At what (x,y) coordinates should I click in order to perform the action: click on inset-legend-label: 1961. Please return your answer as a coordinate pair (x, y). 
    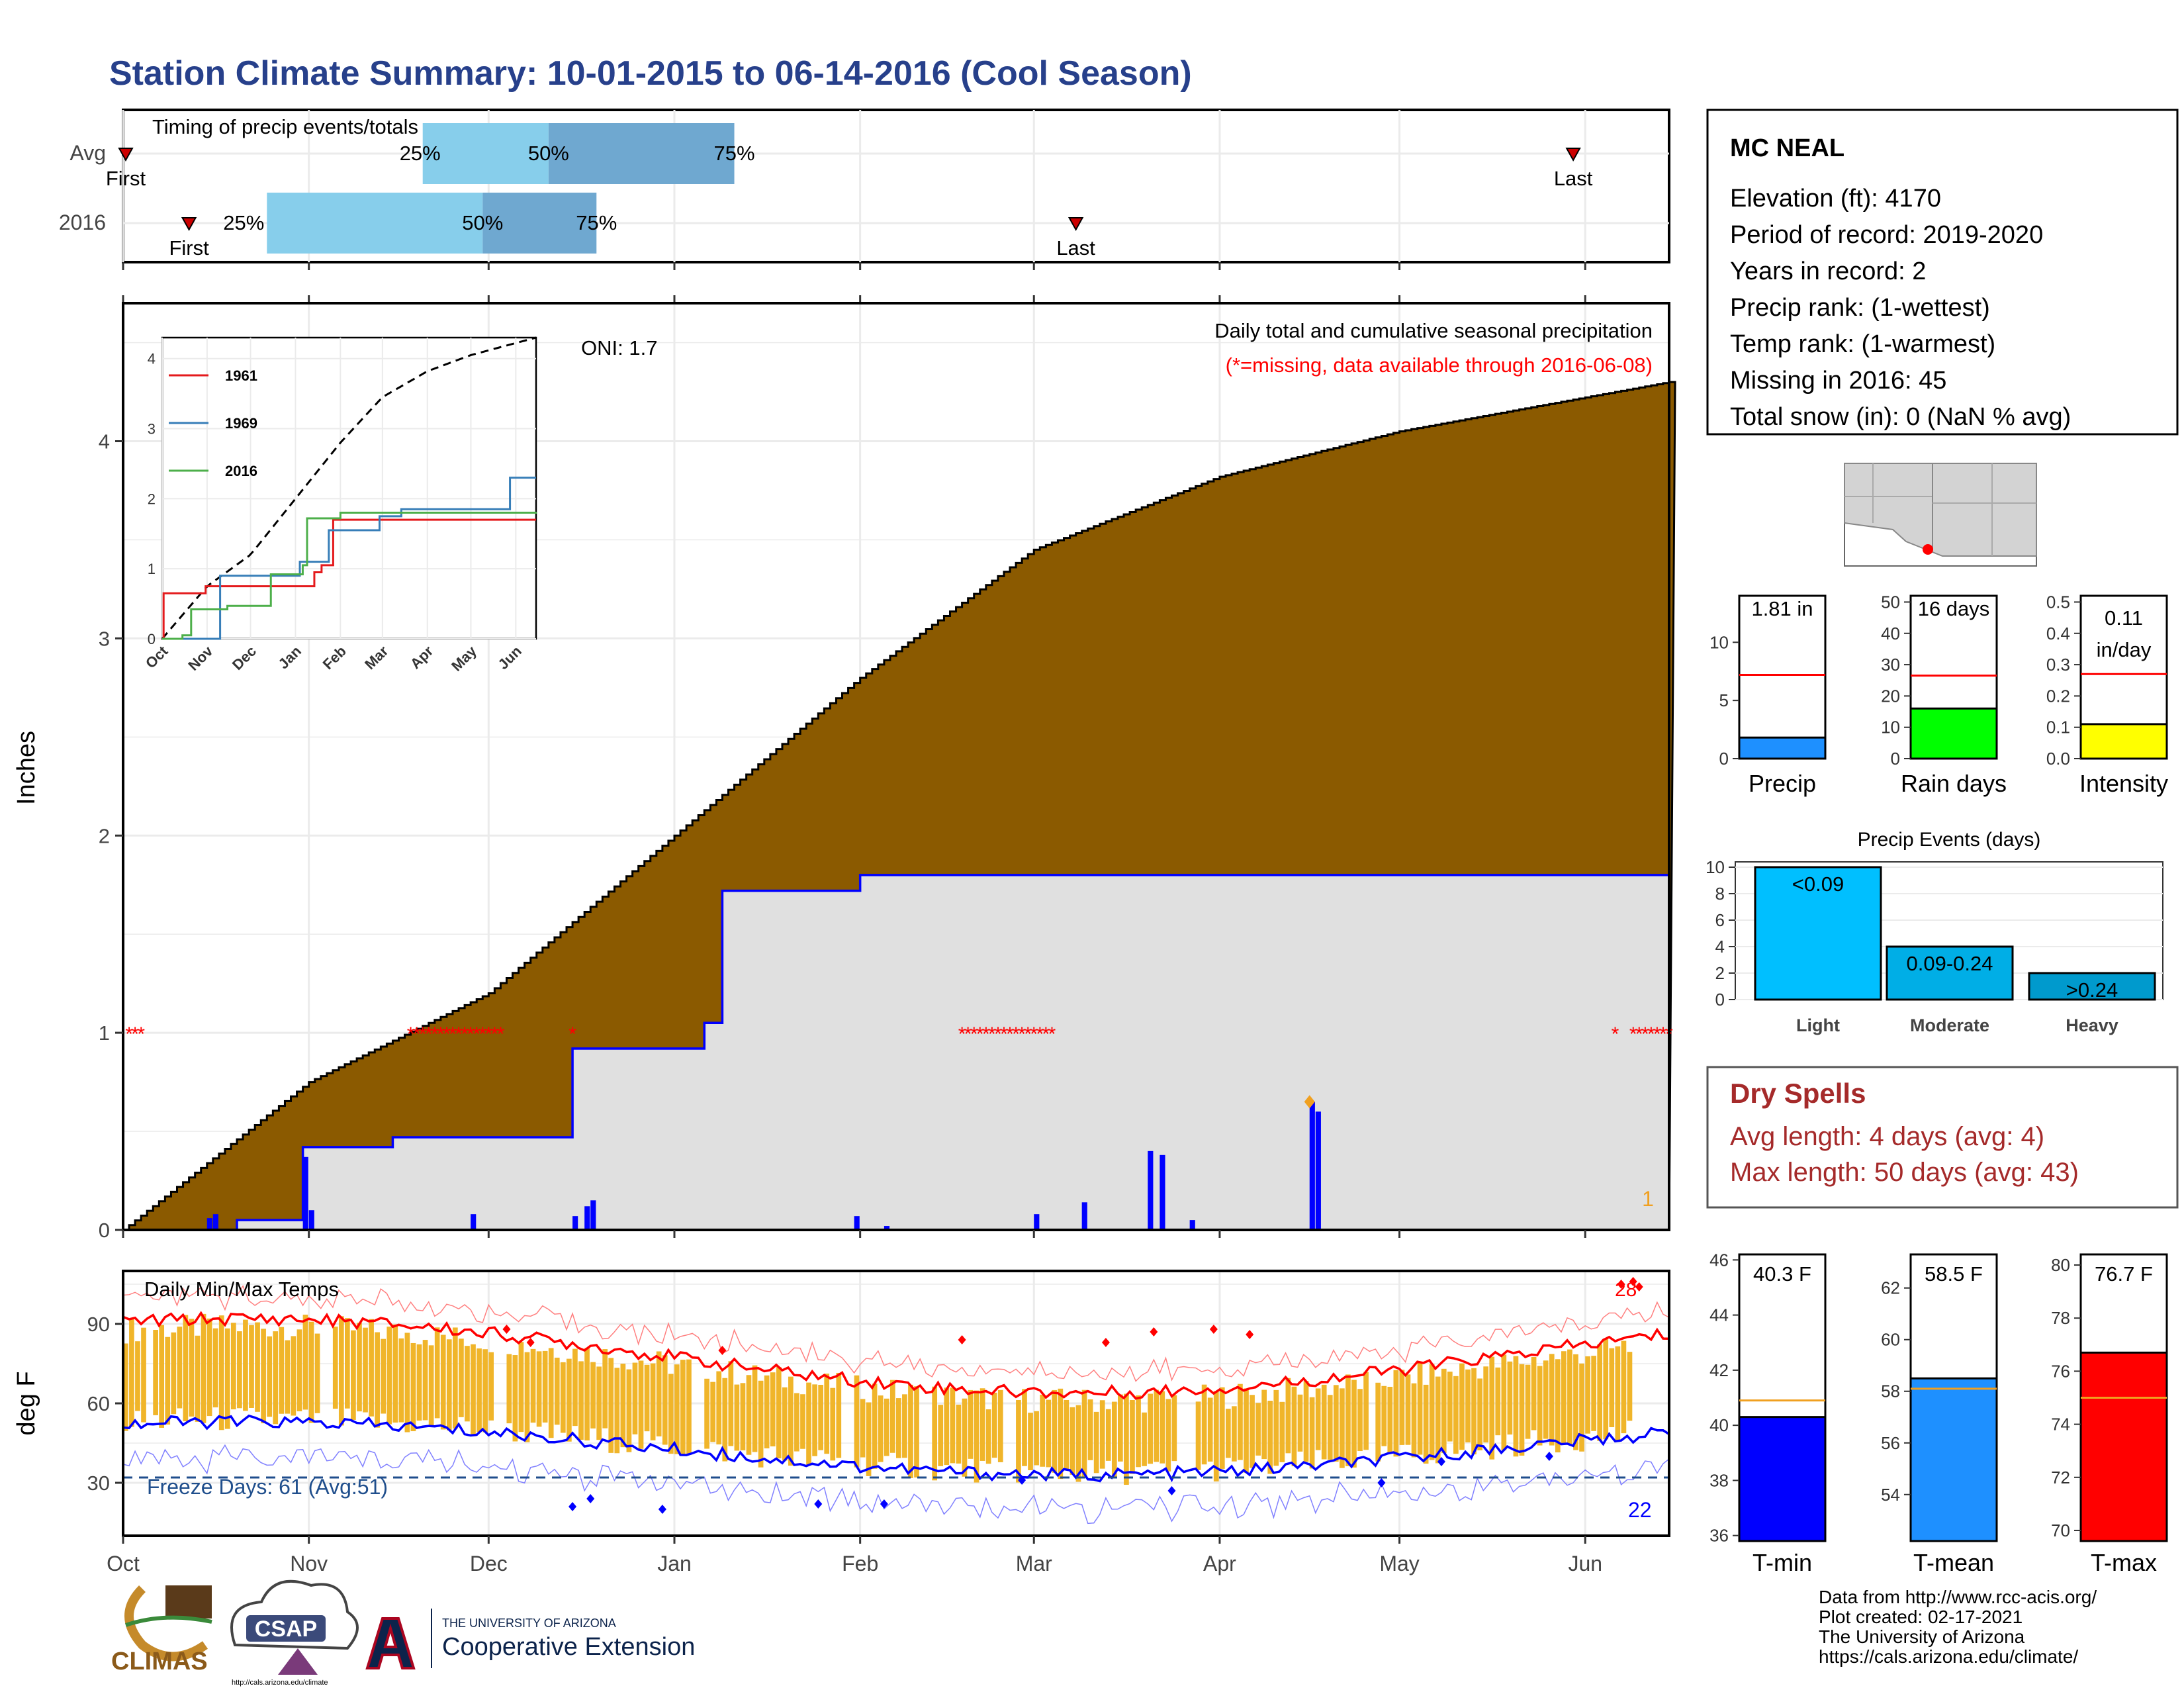
    Looking at the image, I should click on (241, 375).